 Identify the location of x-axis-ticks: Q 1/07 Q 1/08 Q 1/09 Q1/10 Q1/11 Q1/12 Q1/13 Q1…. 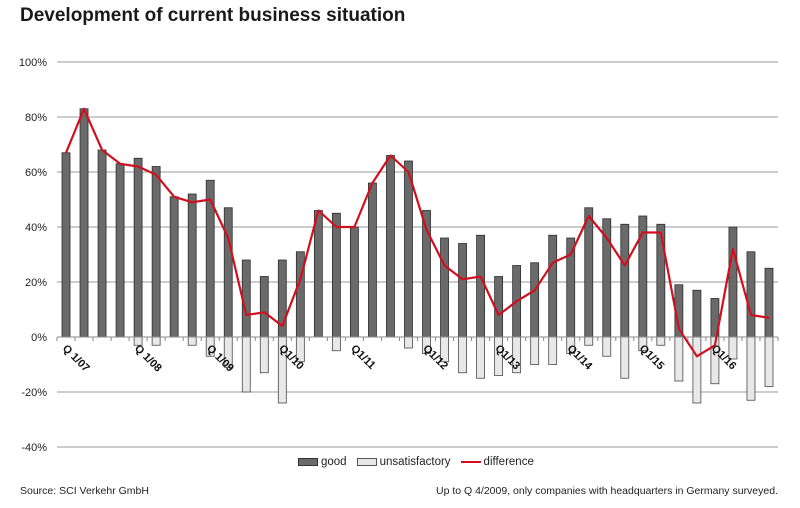
(399, 359).